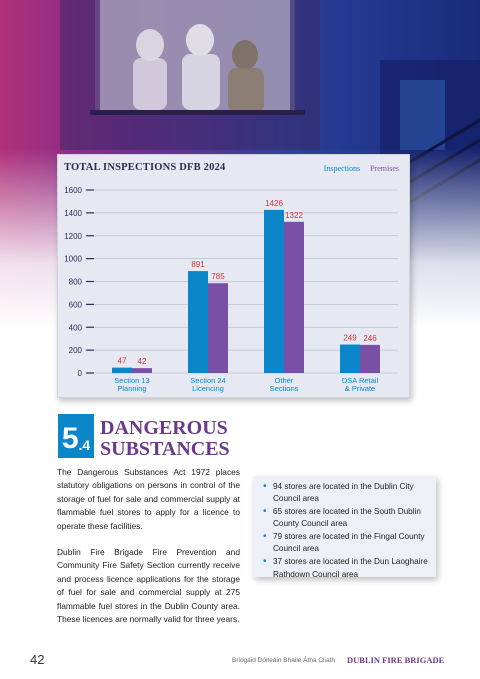  What do you see at coordinates (80, 373) in the screenshot?
I see `y-tick-label: 0` at bounding box center [80, 373].